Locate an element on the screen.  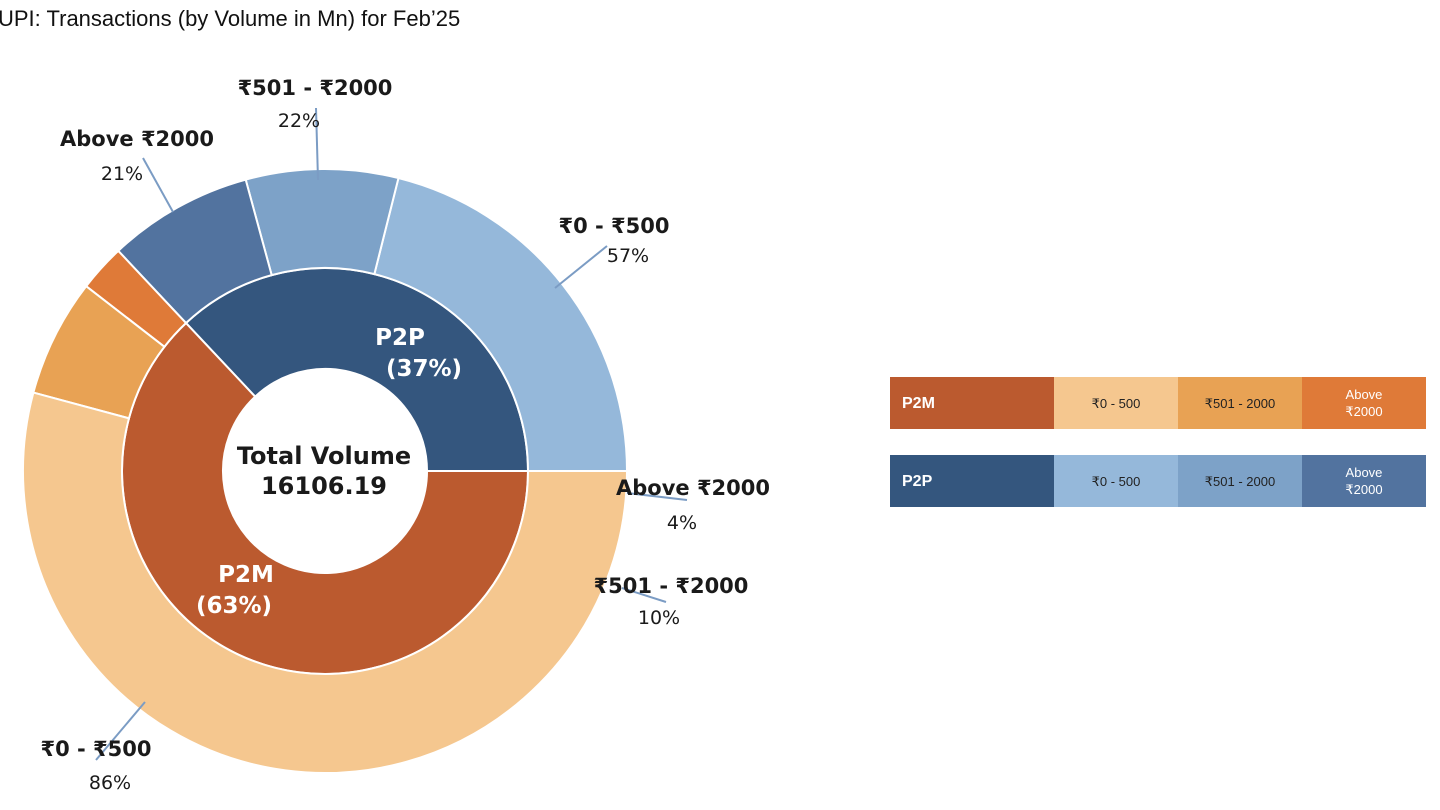
outer-pct-p2p-501-2000: 22% is located at coordinates (299, 121).